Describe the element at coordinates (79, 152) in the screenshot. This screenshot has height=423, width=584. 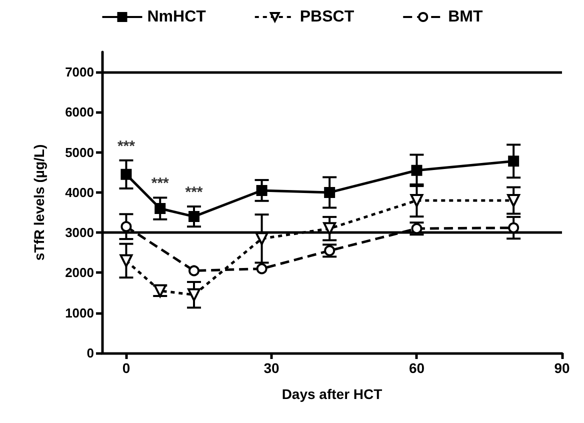
I see `y-tick-label: 5000` at that location.